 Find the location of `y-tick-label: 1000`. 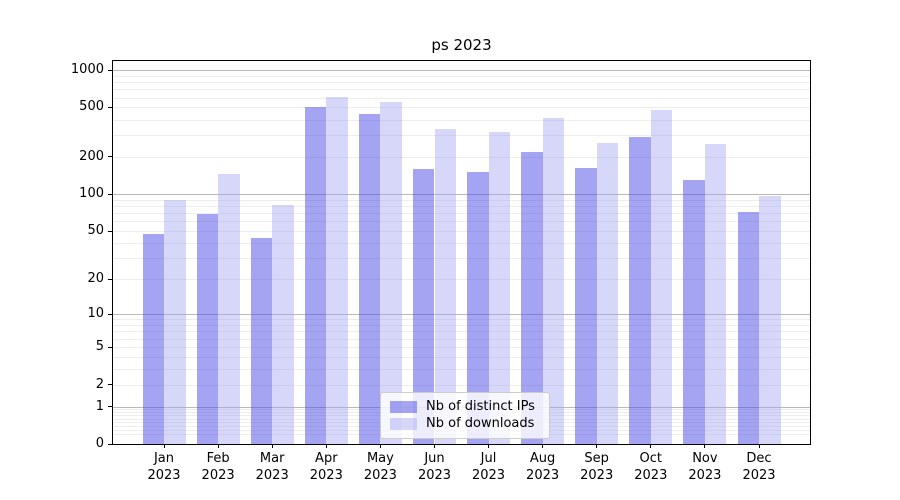

y-tick-label: 1000 is located at coordinates (87, 69).